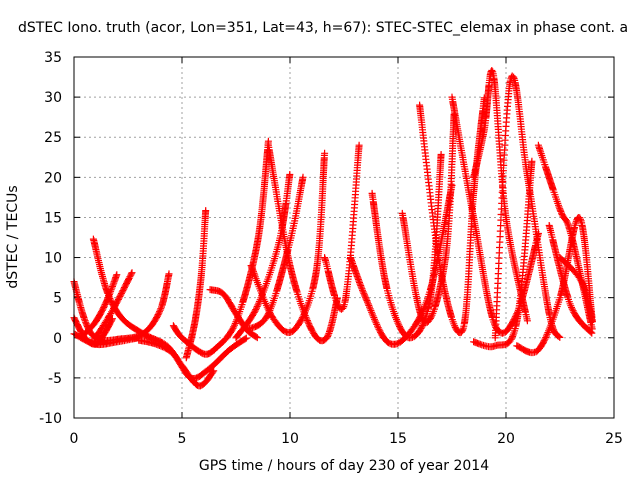  Describe the element at coordinates (74, 439) in the screenshot. I see `x-tick-label: 0` at that location.